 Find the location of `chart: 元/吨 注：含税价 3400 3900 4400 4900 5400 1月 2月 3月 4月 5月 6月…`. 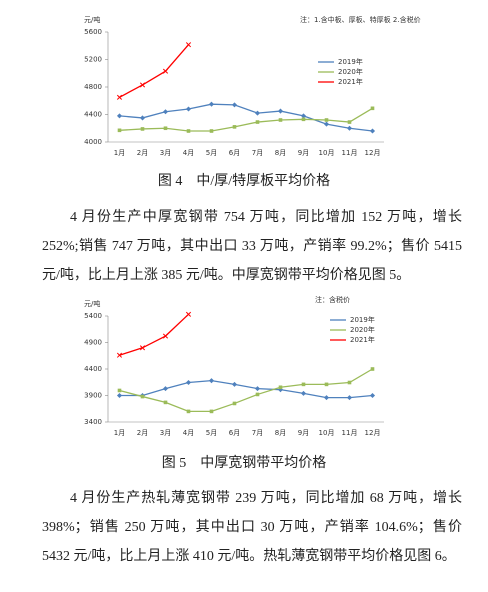

chart: 元/吨 注：含税价 3400 3900 4400 4900 5400 1月 2月 3月 4月 5月 6月… is located at coordinates (234, 366).